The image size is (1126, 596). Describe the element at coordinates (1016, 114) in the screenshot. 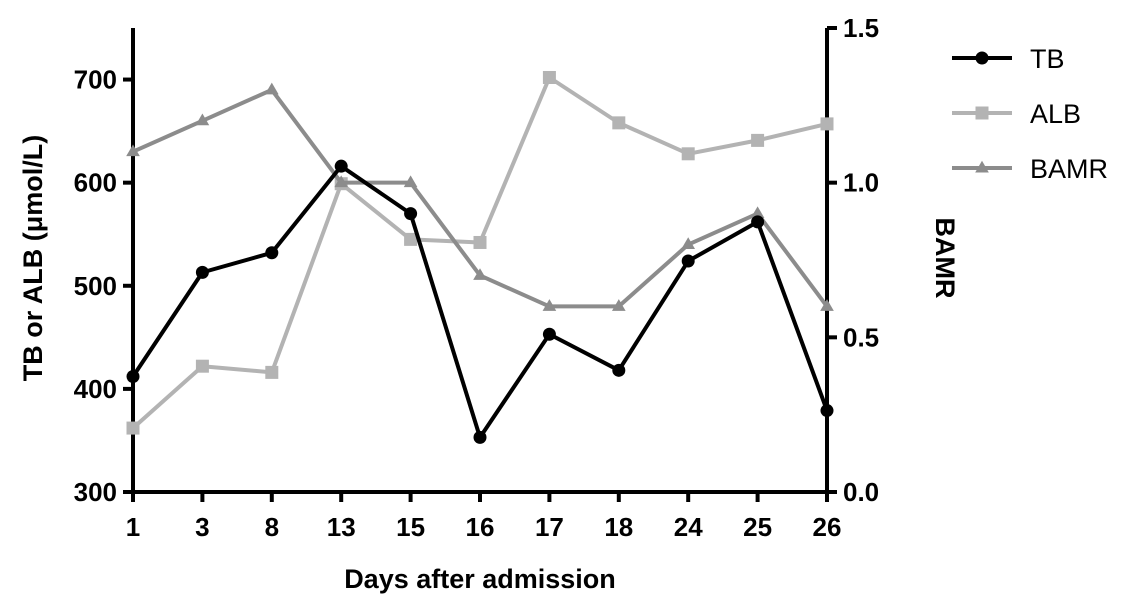

I see `legend-item-alb: ALB` at that location.